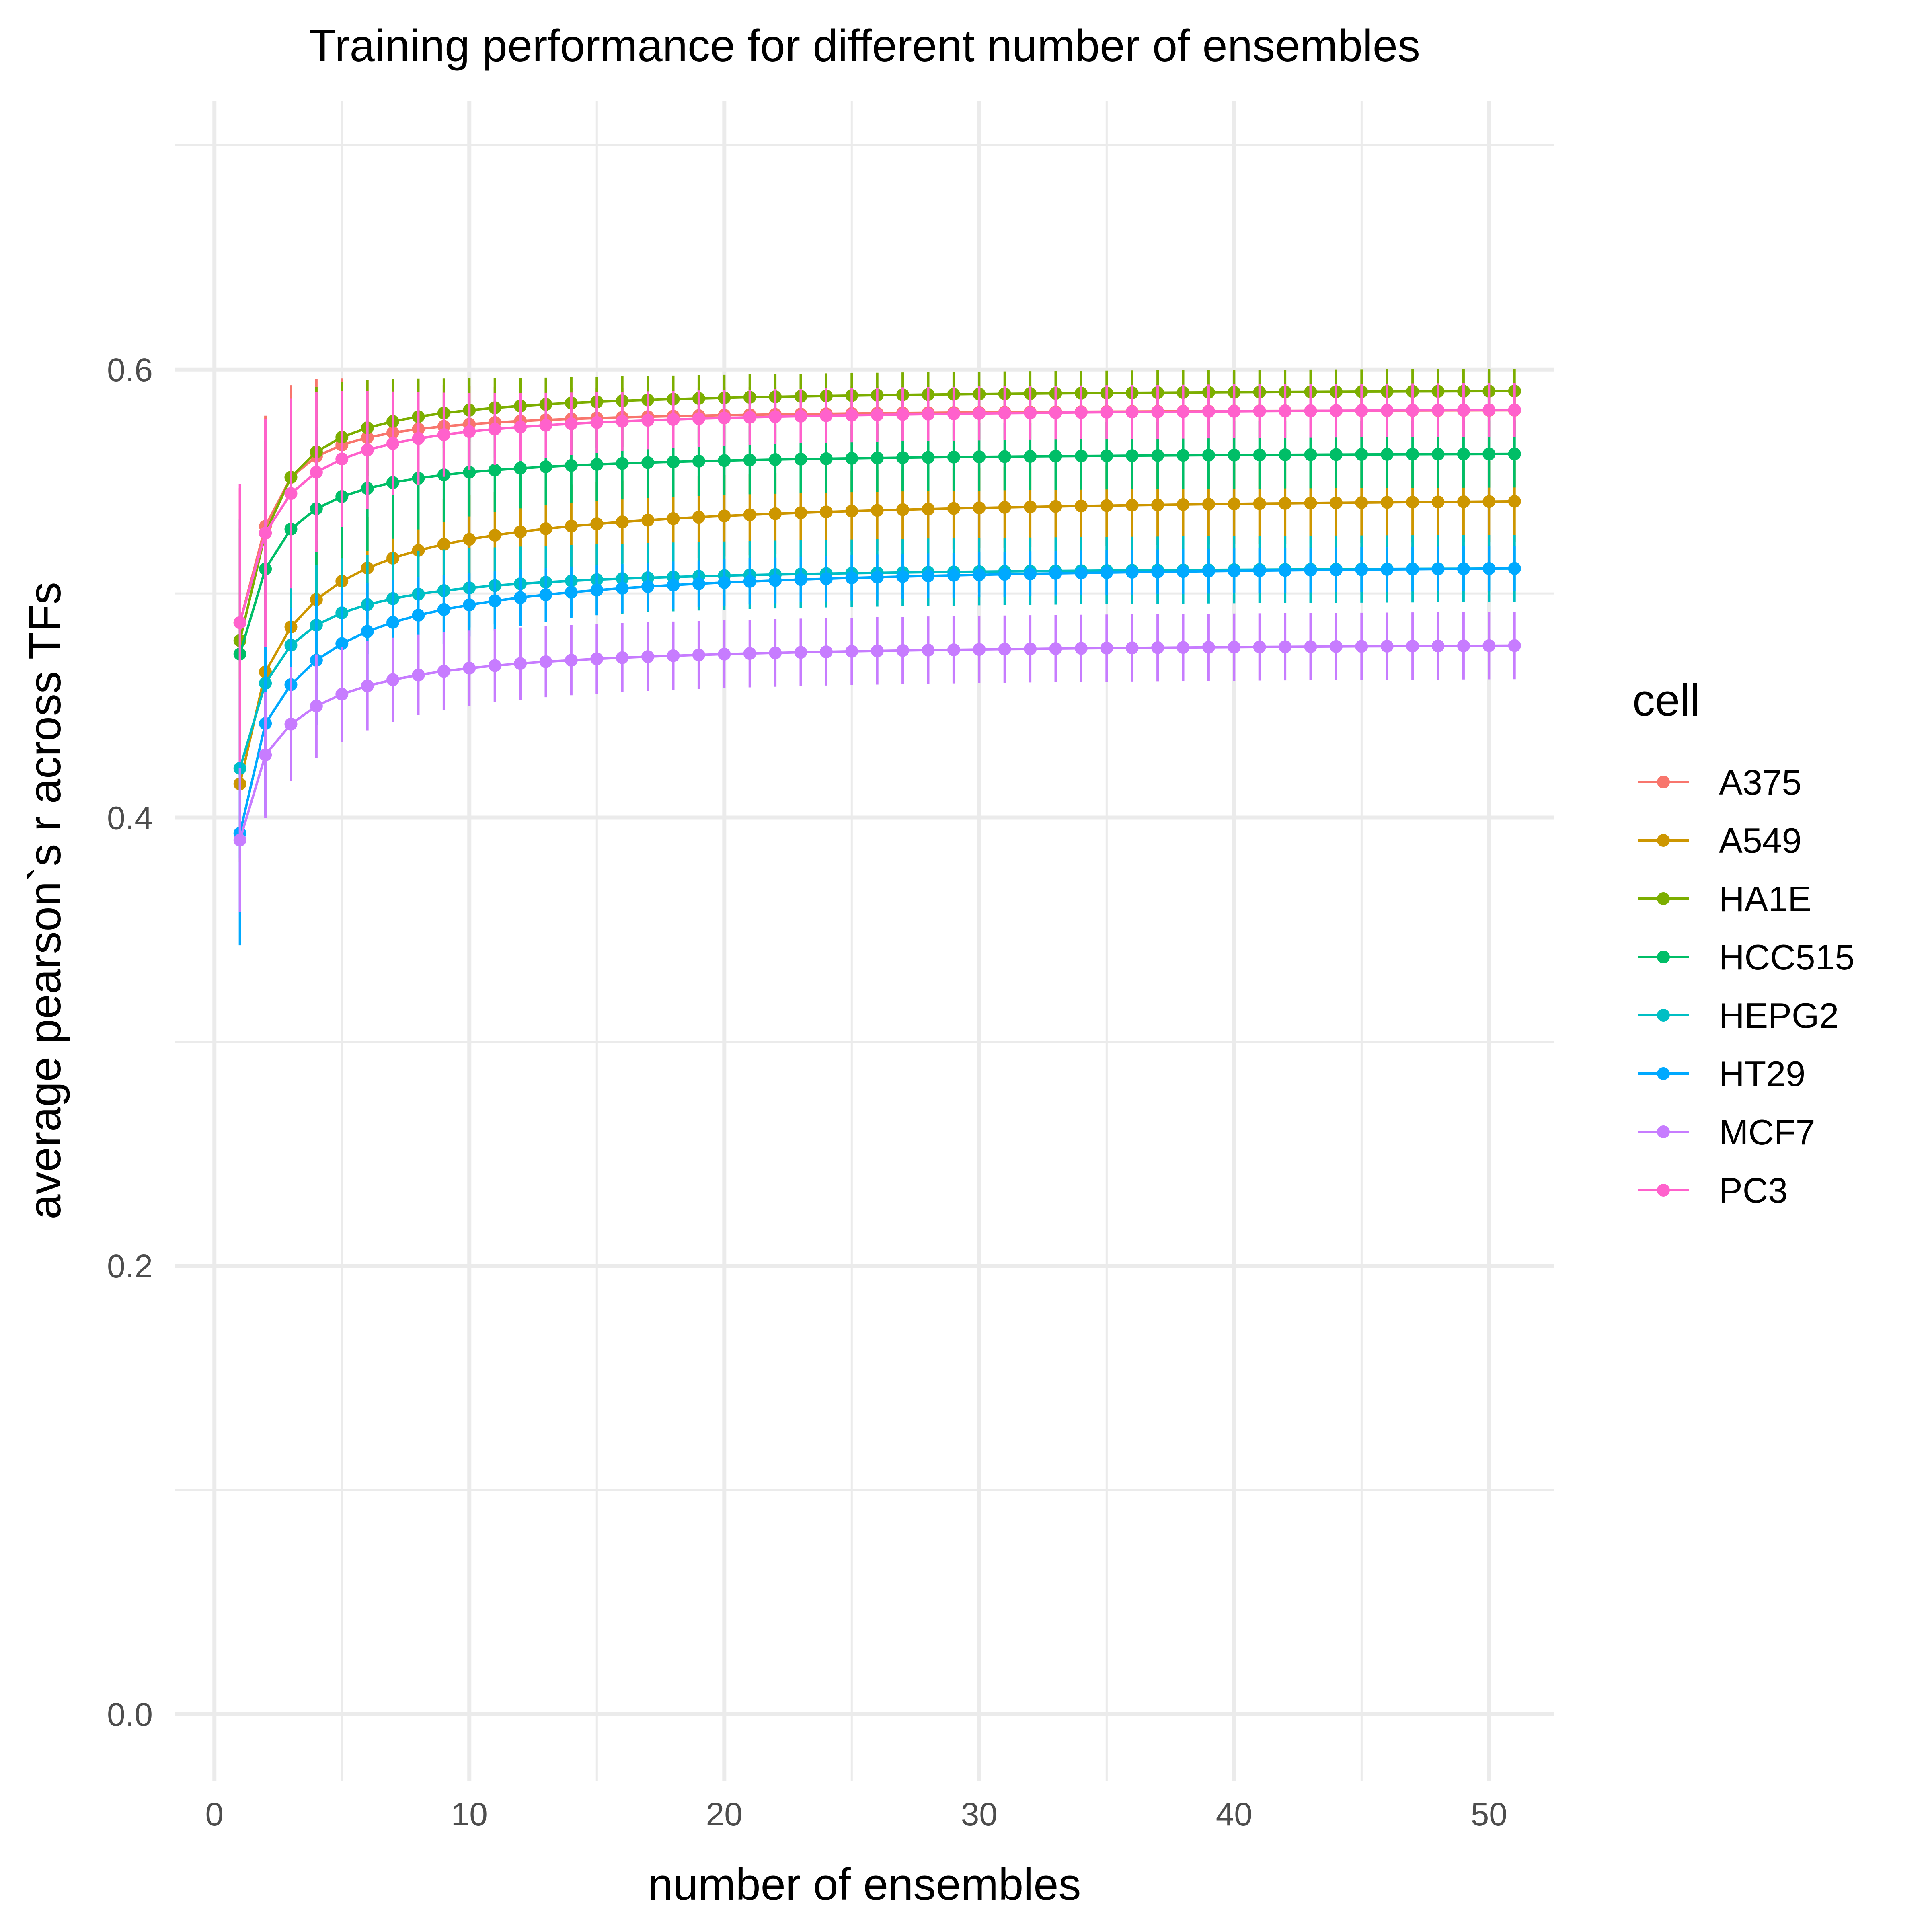  I want to click on legend-title: cell, so click(1666, 700).